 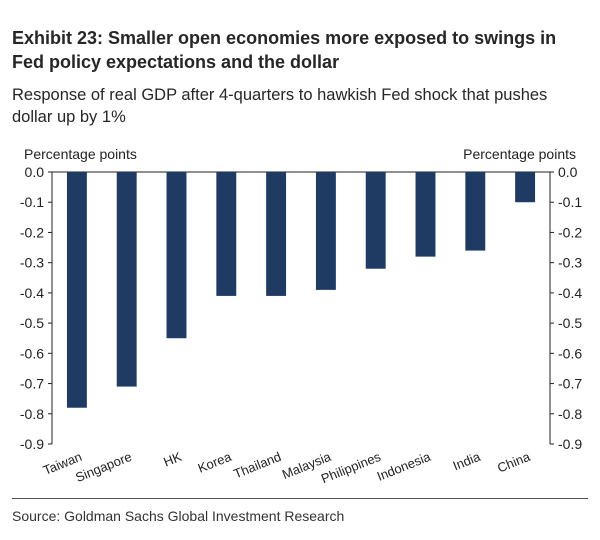 What do you see at coordinates (467, 461) in the screenshot?
I see `x-tick-label: India` at bounding box center [467, 461].